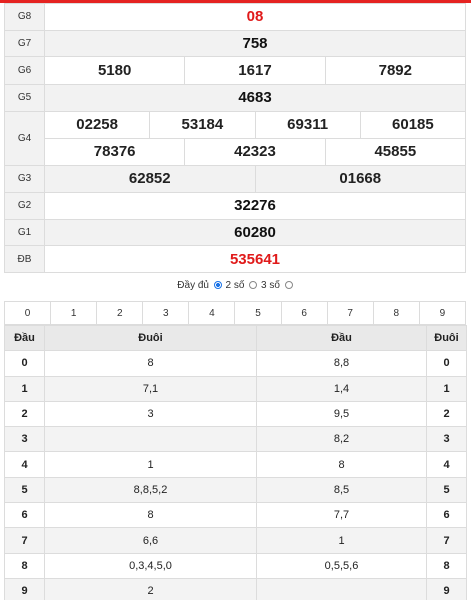 The height and width of the screenshot is (600, 471). I want to click on digit-tab-3: 3, so click(165, 313).